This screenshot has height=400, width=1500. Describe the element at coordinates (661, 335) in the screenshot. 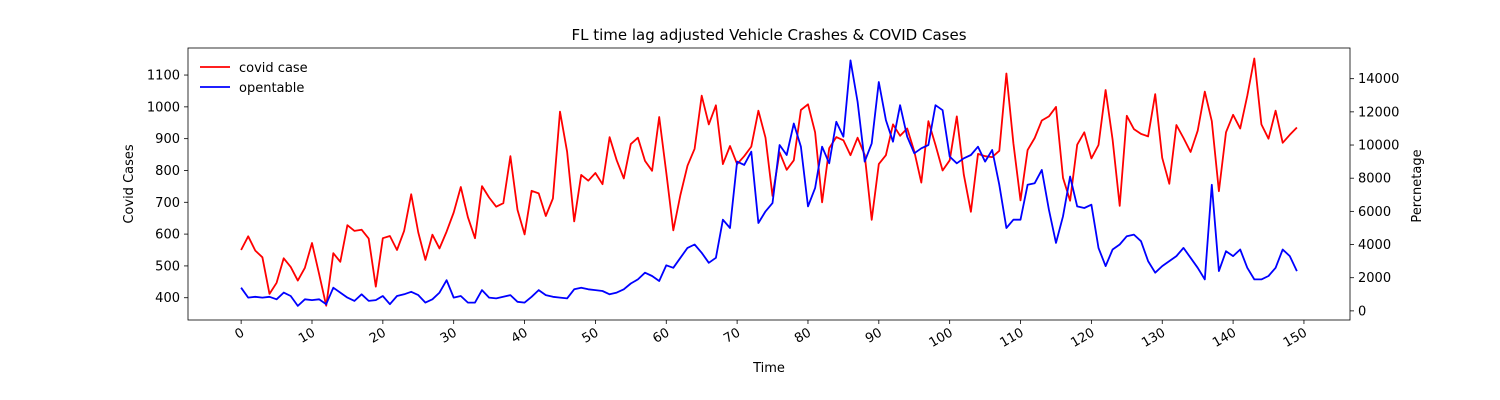

I see `x-tick-label: 60` at that location.